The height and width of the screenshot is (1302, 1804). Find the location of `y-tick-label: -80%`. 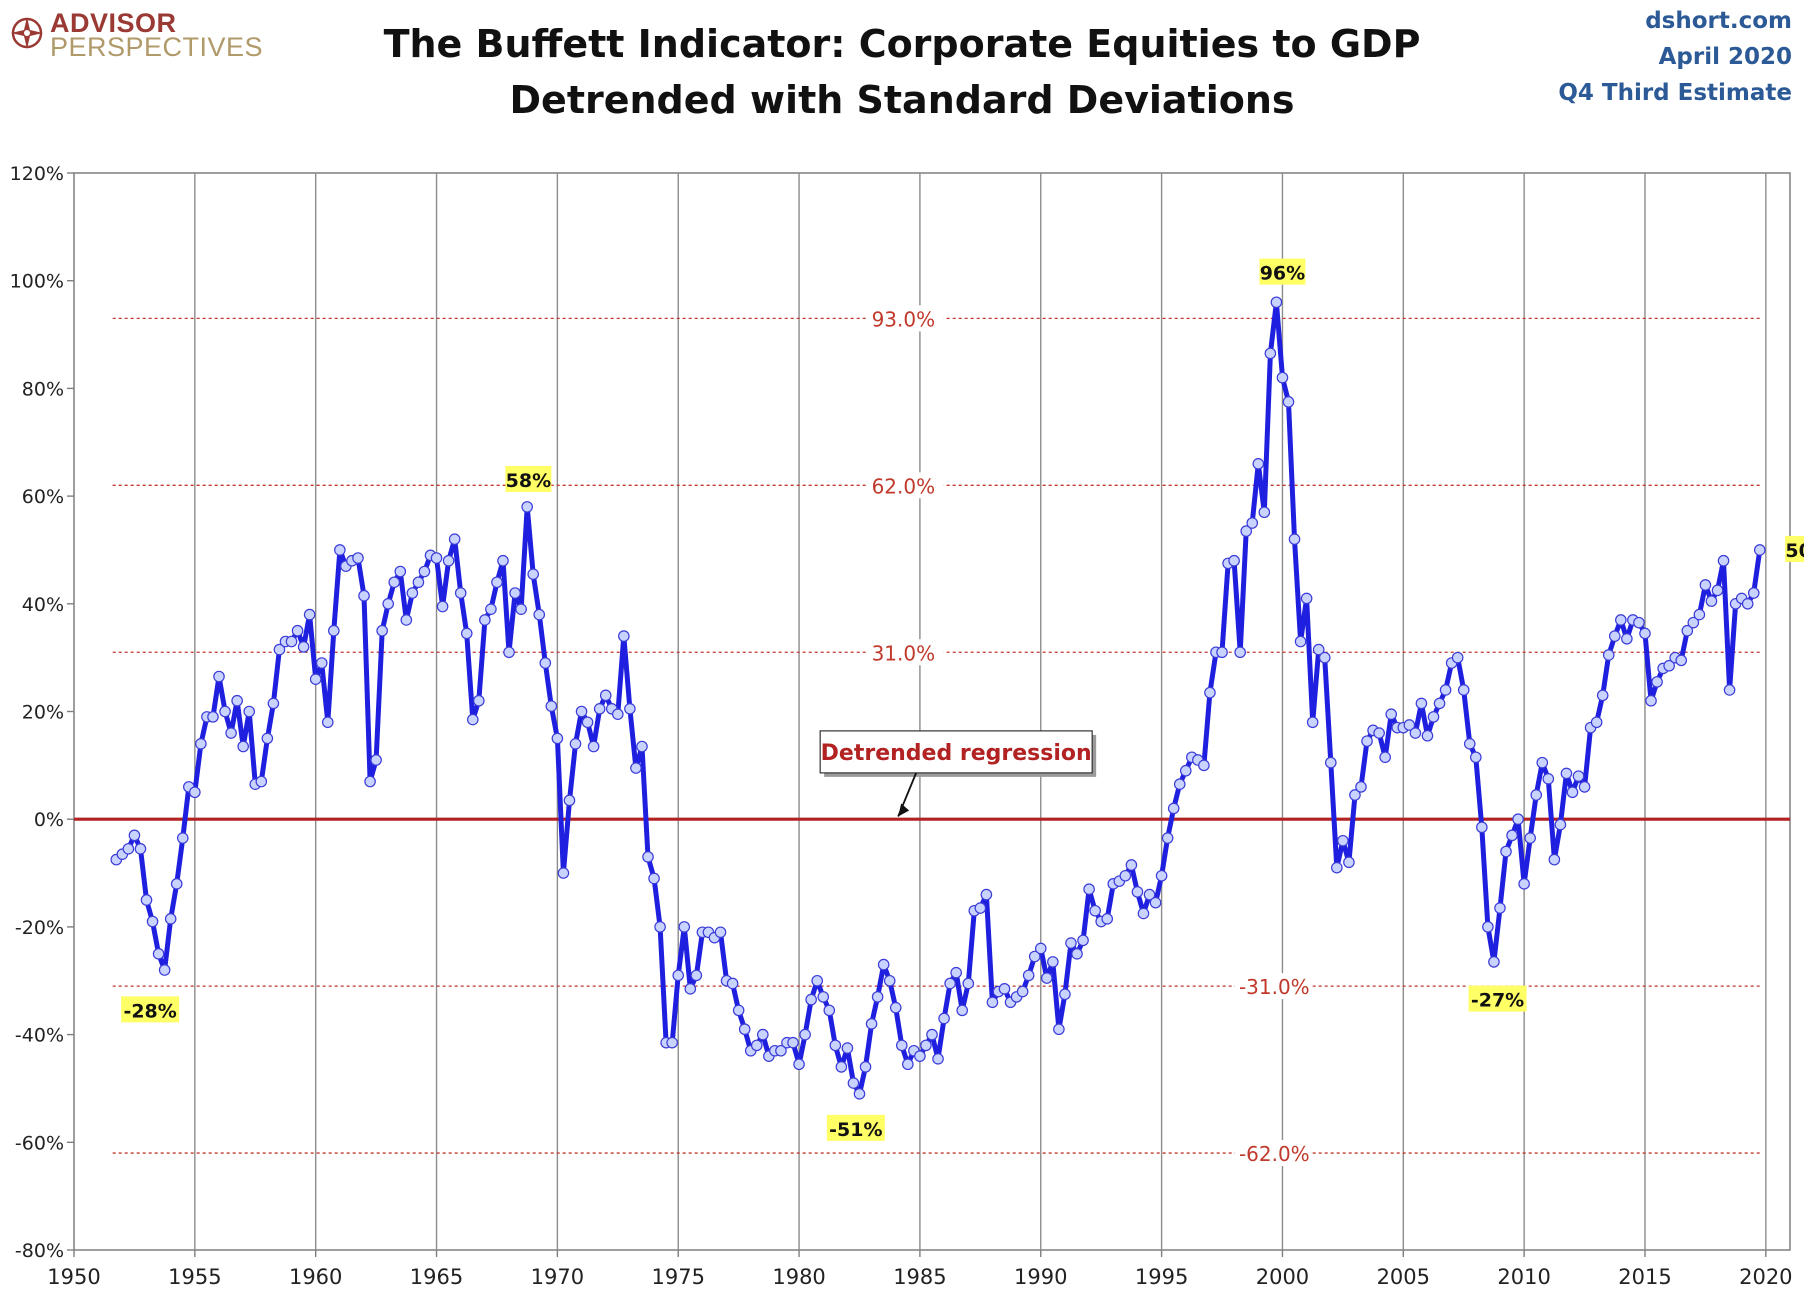

y-tick-label: -80% is located at coordinates (39, 1251).